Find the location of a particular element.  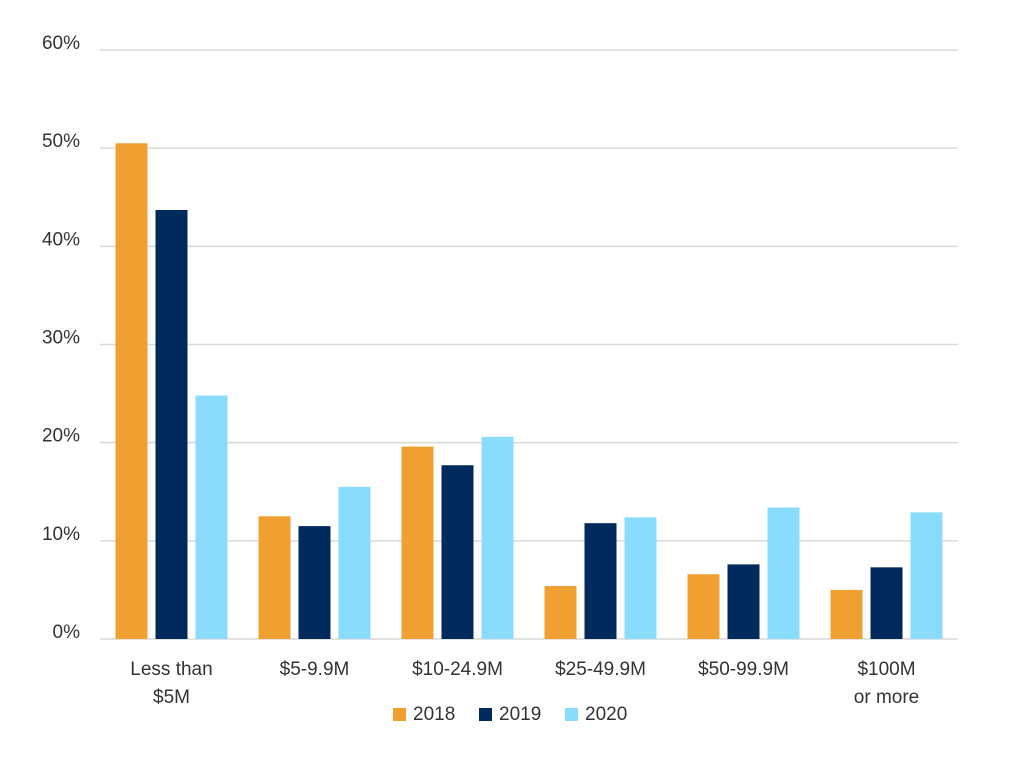

y-tick-label: 0% is located at coordinates (67, 632).